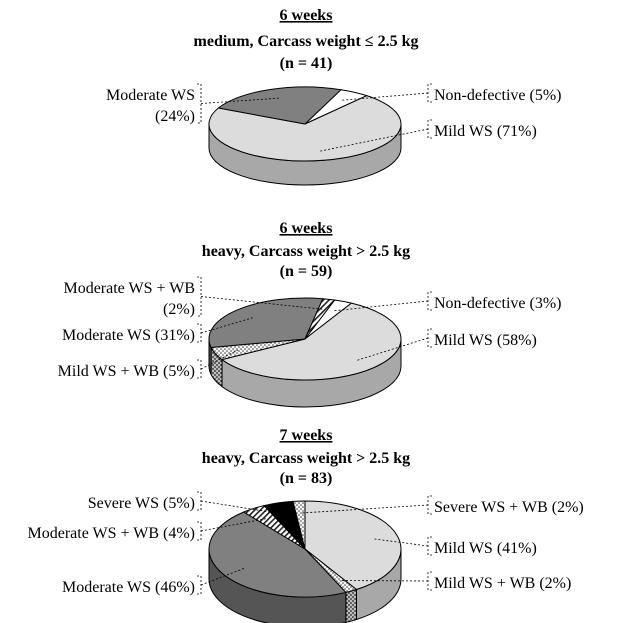  What do you see at coordinates (150, 106) in the screenshot?
I see `slice-label-moderate-ws: Moderate WS (24%)` at bounding box center [150, 106].